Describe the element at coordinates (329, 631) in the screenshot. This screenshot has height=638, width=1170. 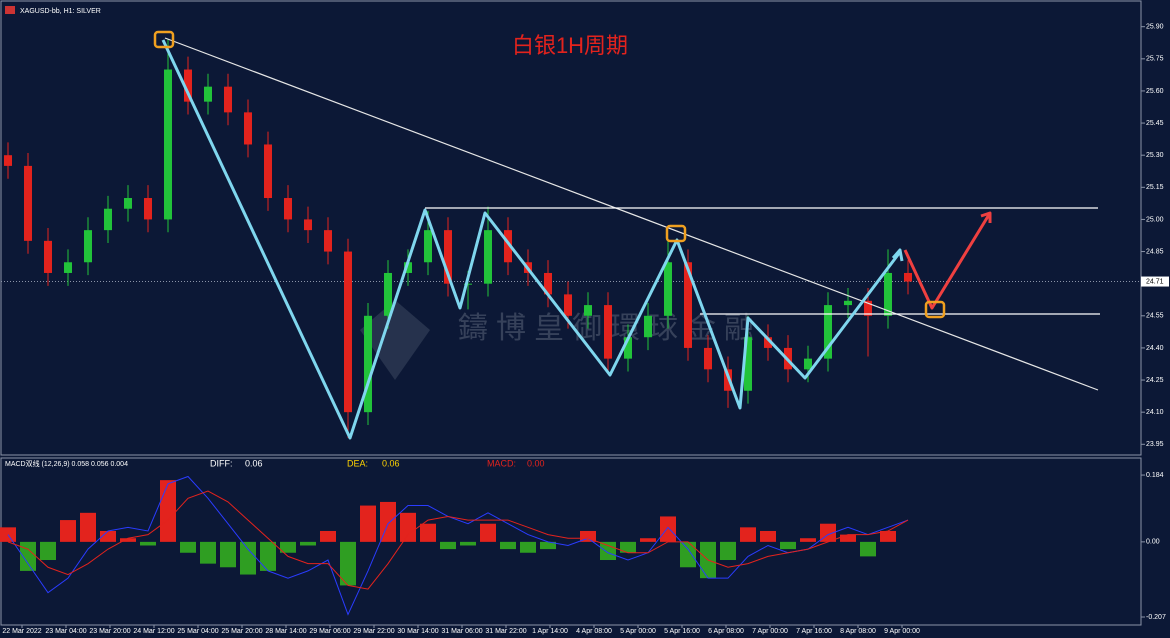
I see `x-tick-label: 29 Mar 06:00` at that location.